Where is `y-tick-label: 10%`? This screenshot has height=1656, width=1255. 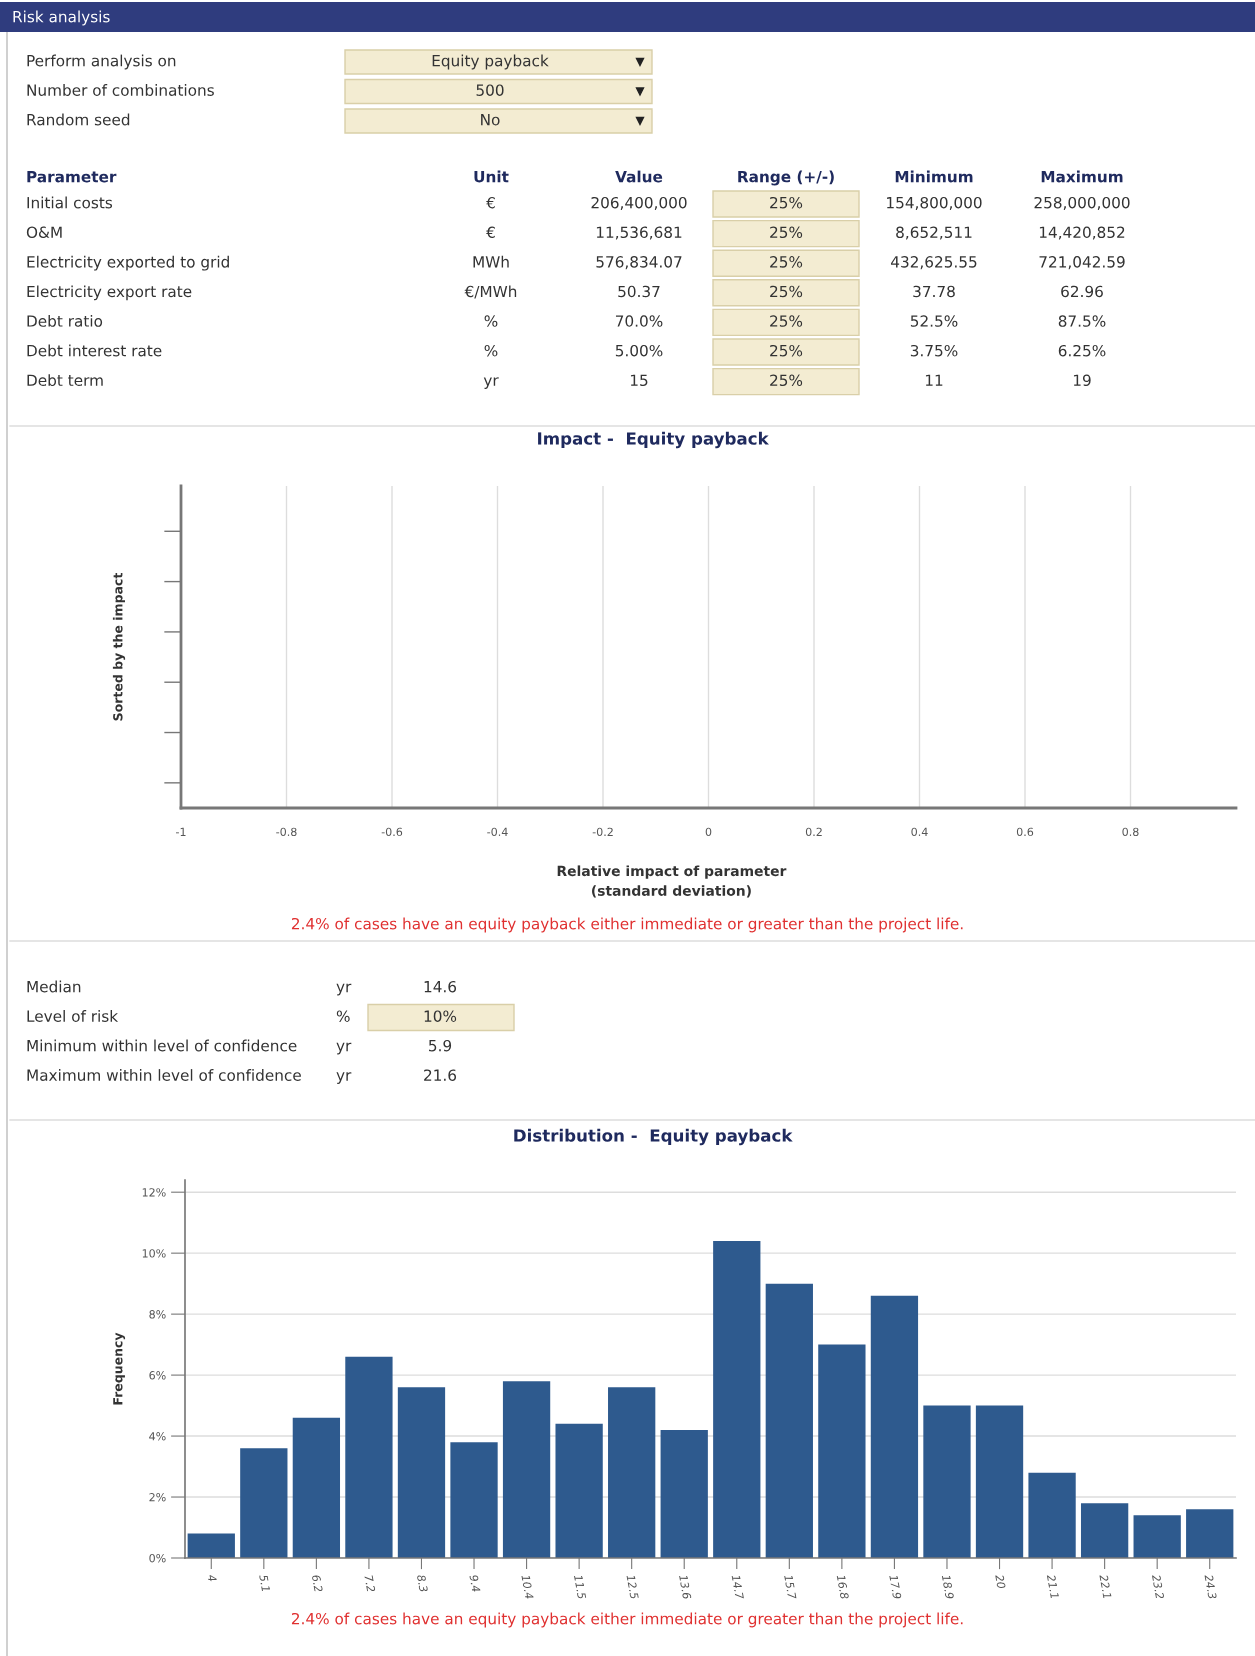
y-tick-label: 10% is located at coordinates (154, 1253).